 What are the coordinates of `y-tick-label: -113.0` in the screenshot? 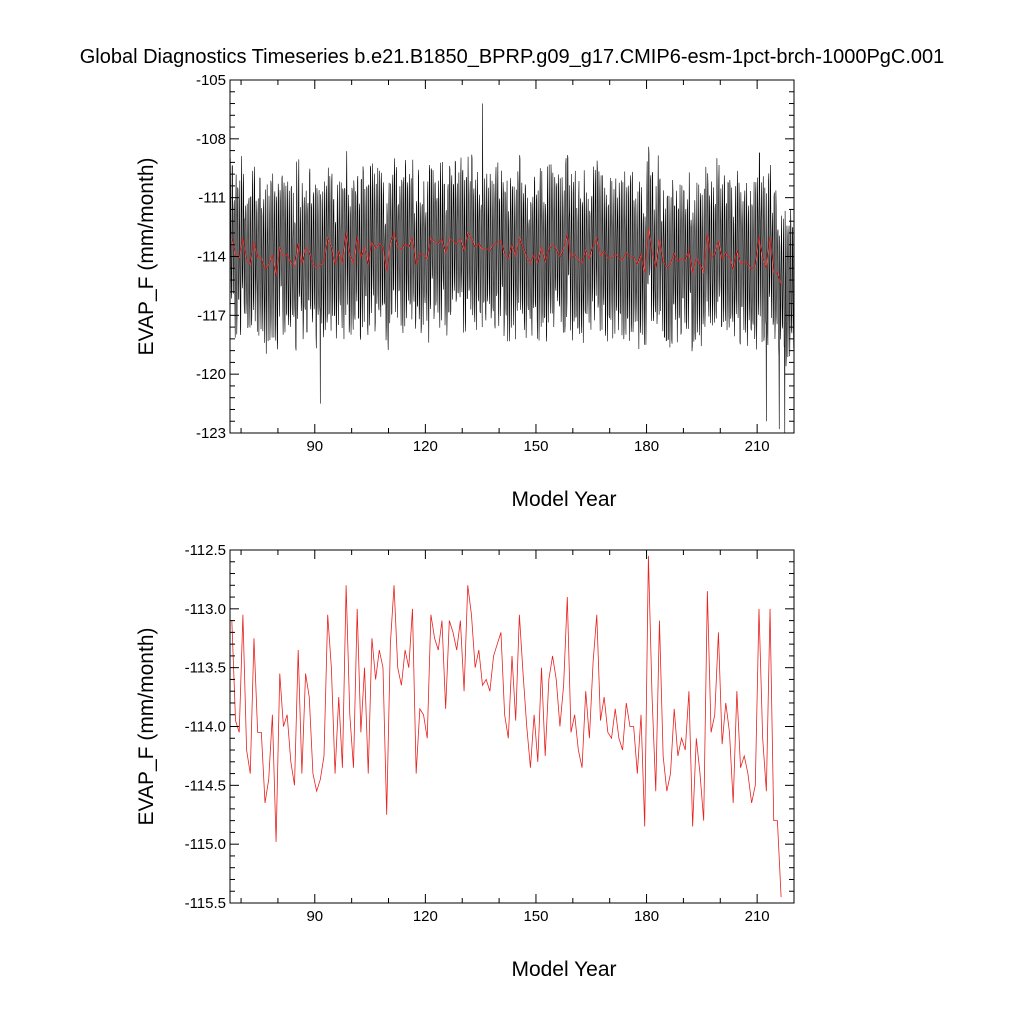 It's located at (205, 609).